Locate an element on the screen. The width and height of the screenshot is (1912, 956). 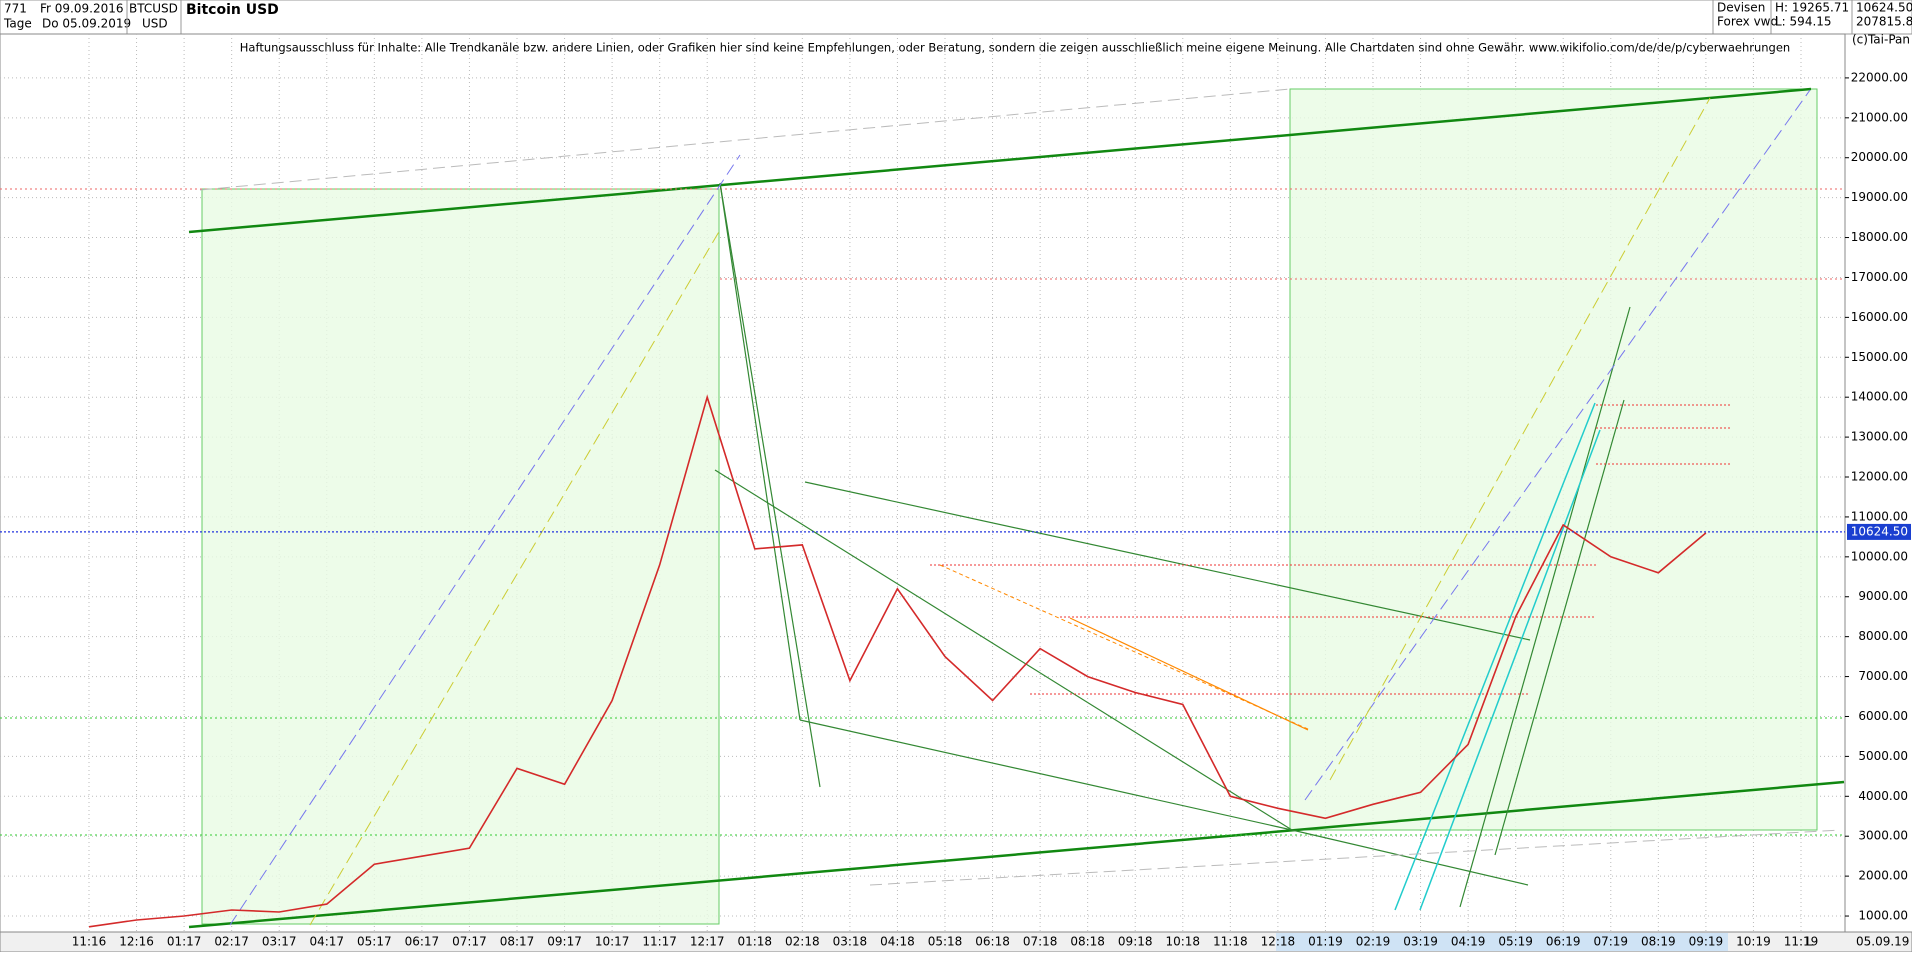
x-tick-label: 12:18 is located at coordinates (1278, 942).